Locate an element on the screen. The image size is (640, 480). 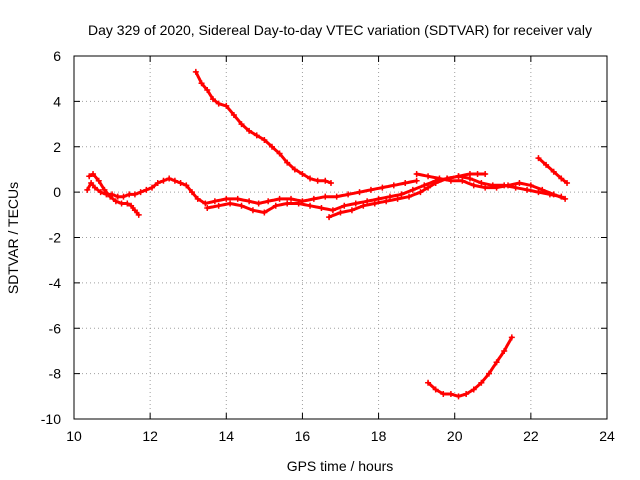
series-arc-f is located at coordinates (491, 186).